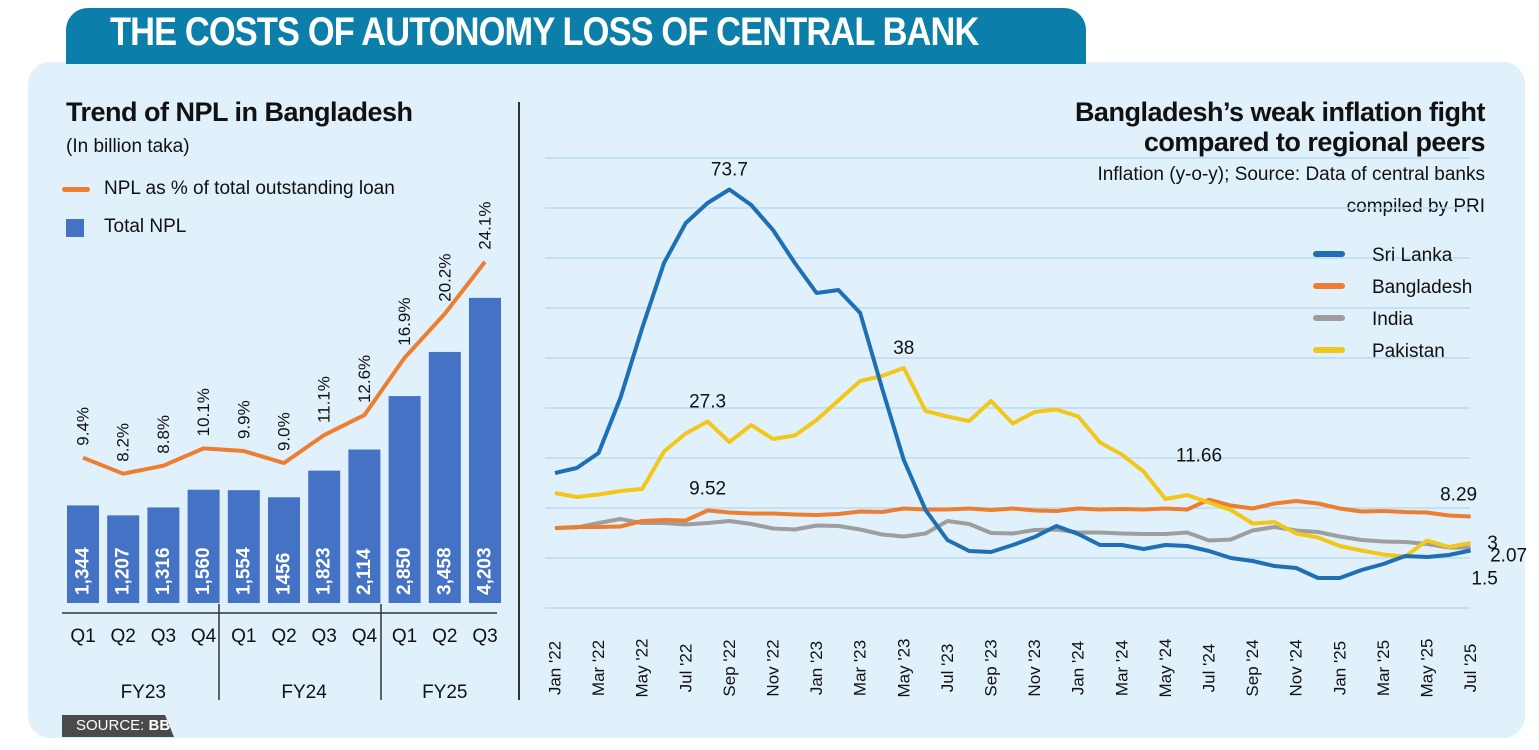 The width and height of the screenshot is (1539, 750). Describe the element at coordinates (729, 667) in the screenshot. I see `x-tick-label: Sep '22` at that location.